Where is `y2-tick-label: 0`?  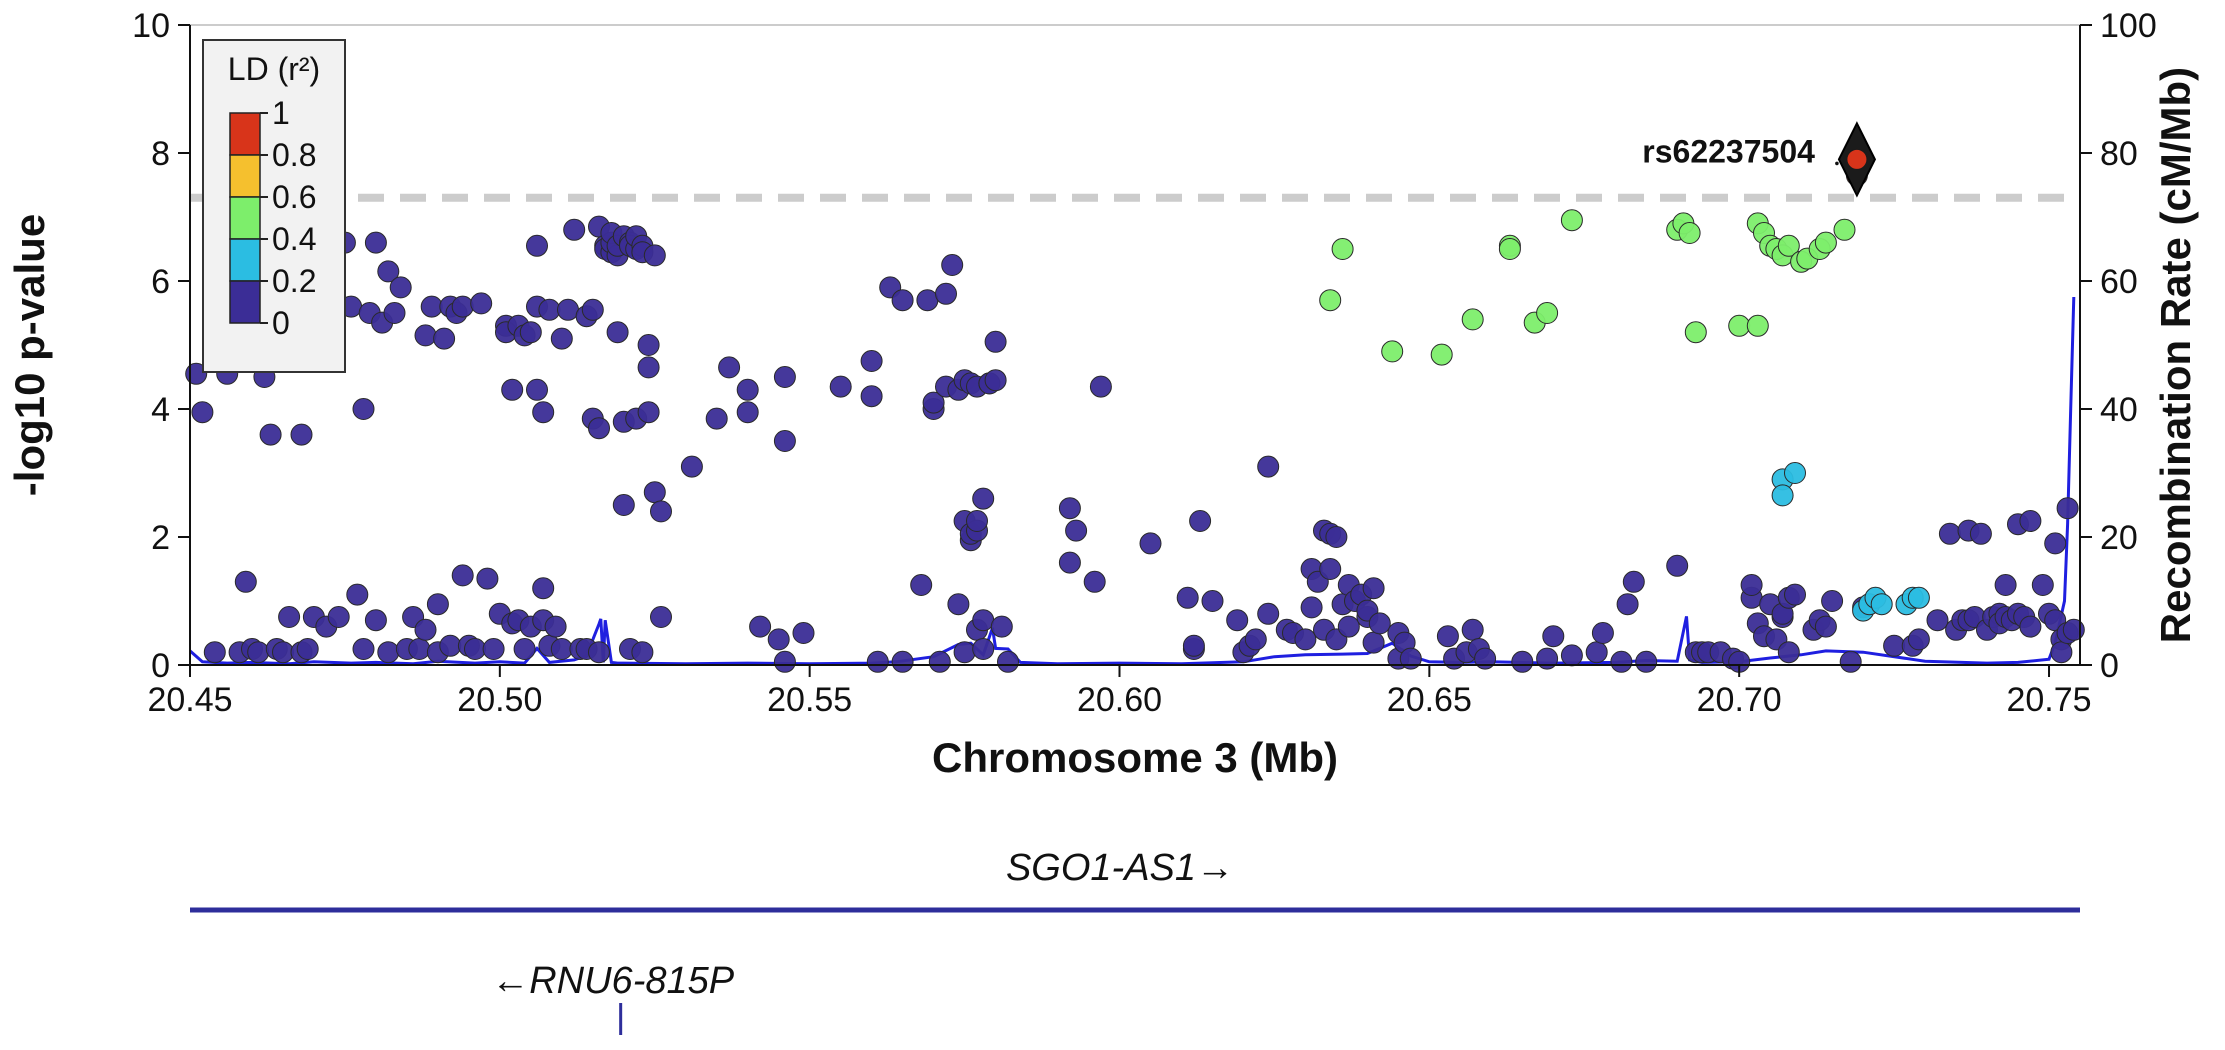
y2-tick-label: 0 is located at coordinates (2109, 666).